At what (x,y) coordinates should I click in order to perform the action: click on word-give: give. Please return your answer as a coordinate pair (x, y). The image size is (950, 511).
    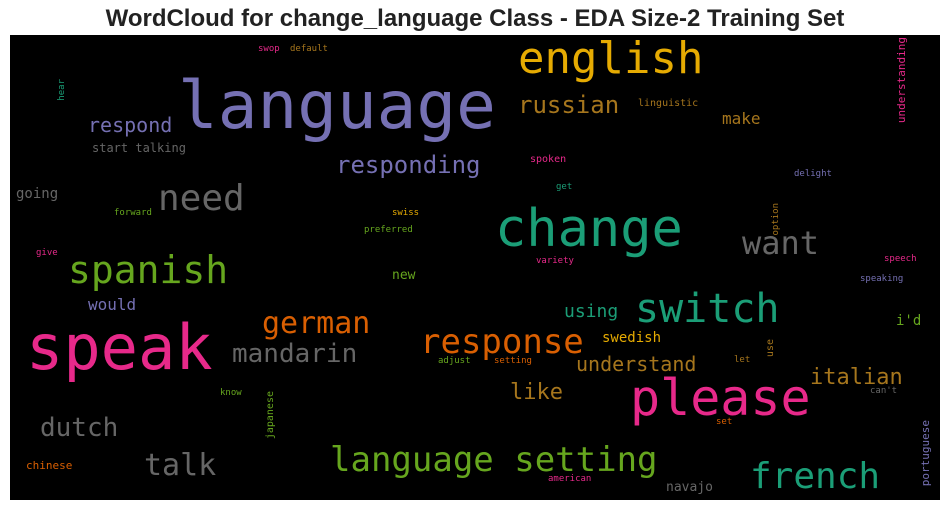
    Looking at the image, I should click on (47, 253).